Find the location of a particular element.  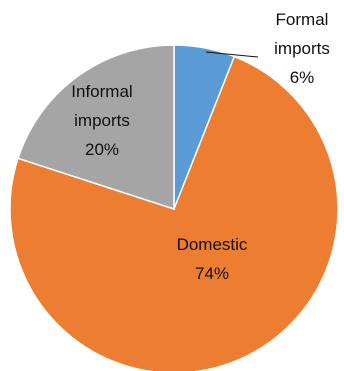

formal-imports-data-label: Formal imports 6% is located at coordinates (302, 48).